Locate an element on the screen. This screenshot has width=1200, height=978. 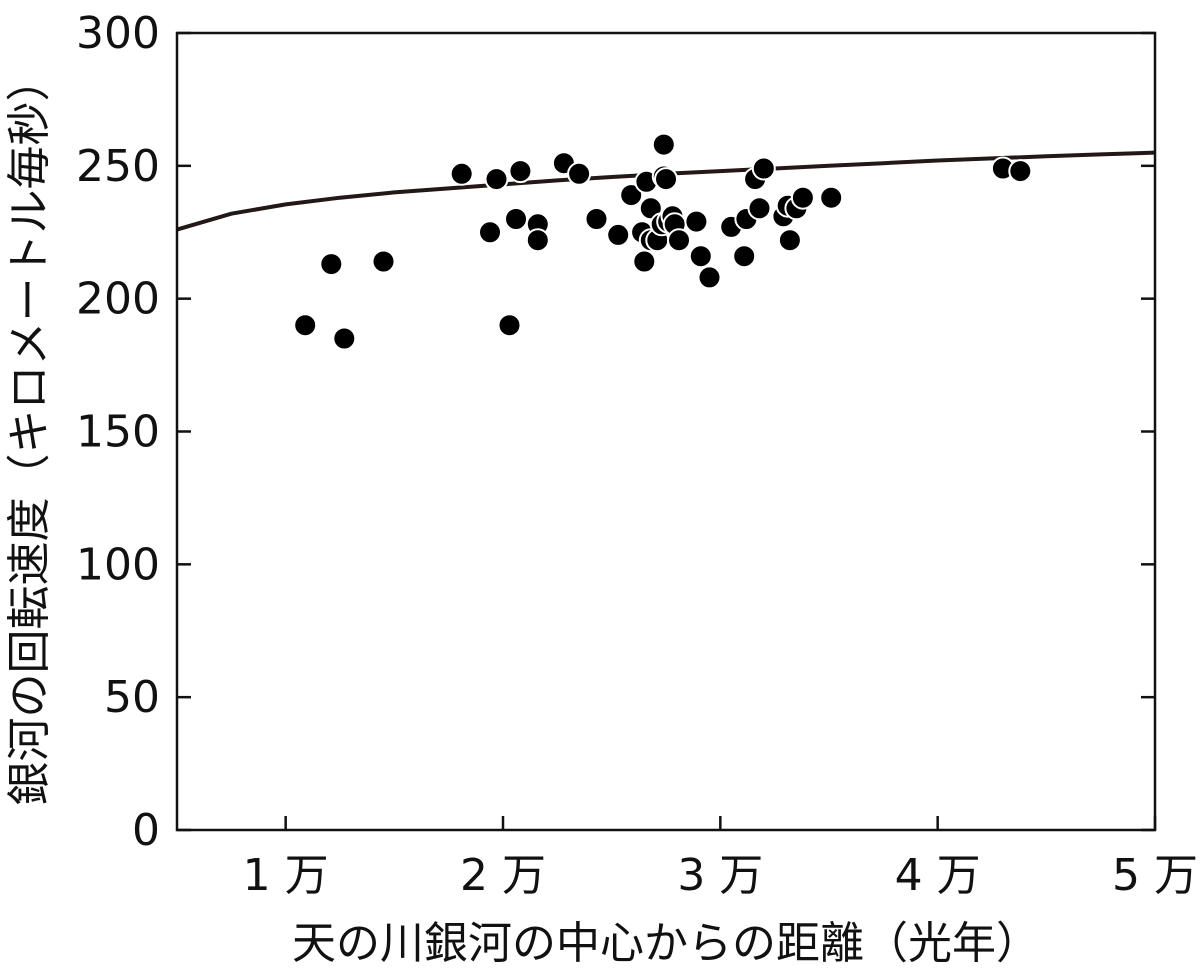
x-tick-label: 2 万 is located at coordinates (503, 875).